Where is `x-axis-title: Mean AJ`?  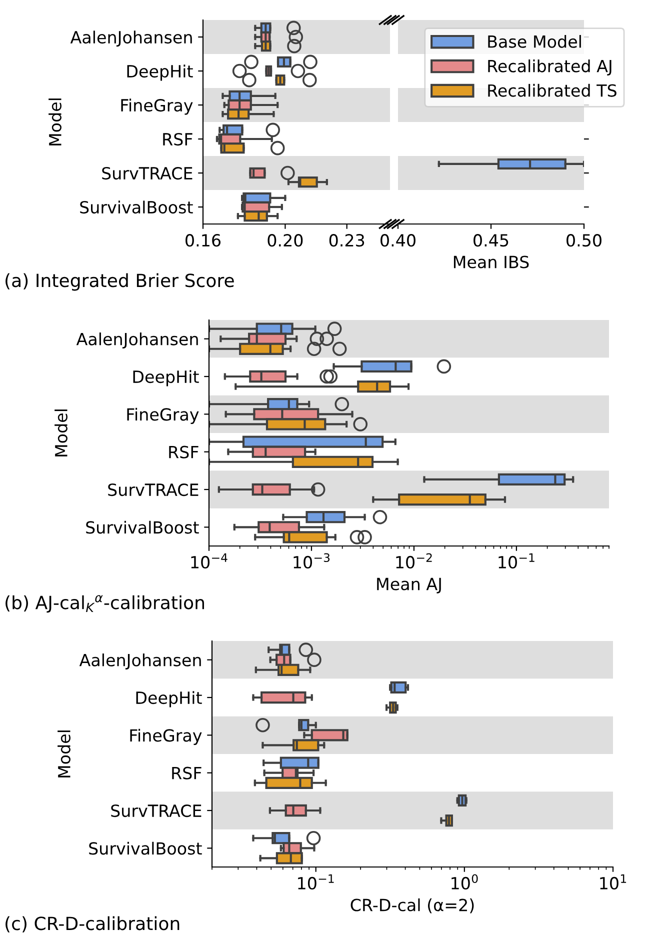 x-axis-title: Mean AJ is located at coordinates (409, 586).